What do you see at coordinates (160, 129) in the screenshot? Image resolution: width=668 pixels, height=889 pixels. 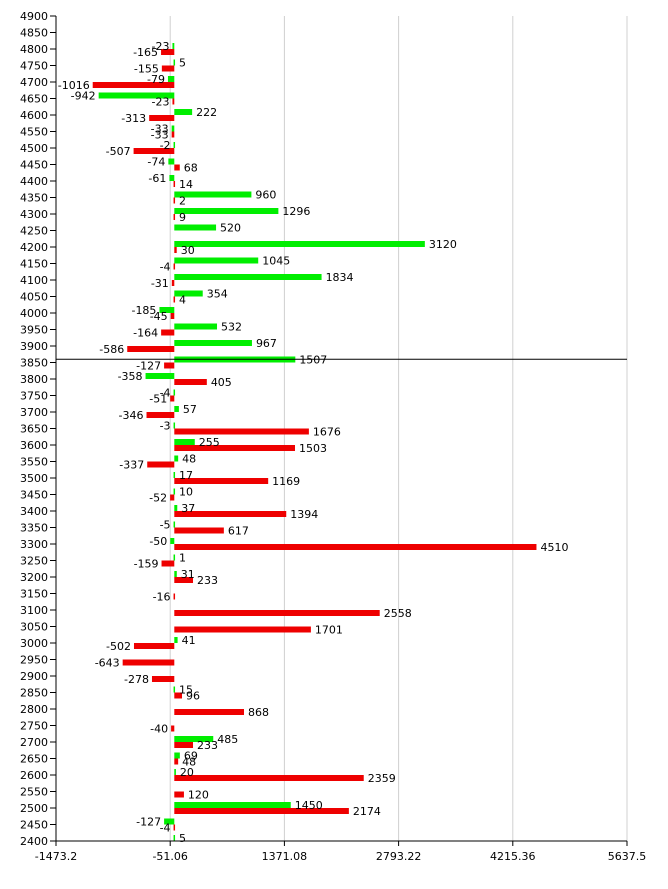 I see `green-bar-value-label: -33` at bounding box center [160, 129].